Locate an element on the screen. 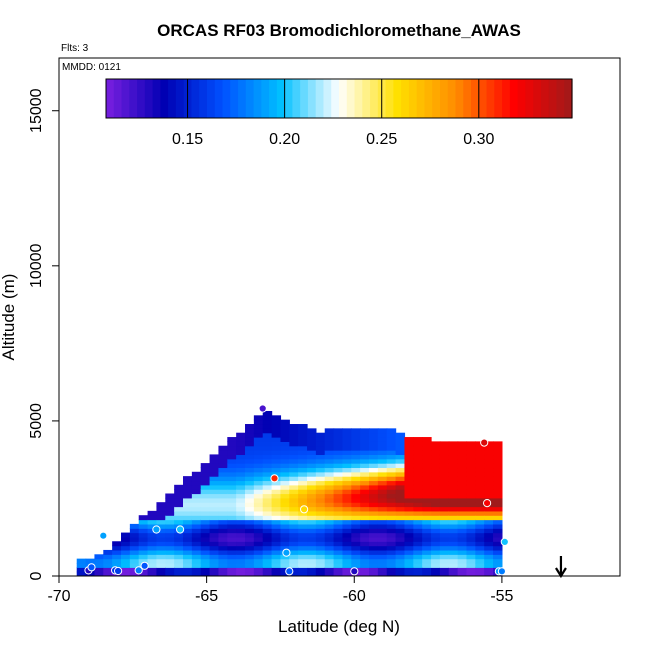 Image resolution: width=650 pixels, height=650 pixels. x-axis-label: Latitude (deg N) is located at coordinates (339, 626).